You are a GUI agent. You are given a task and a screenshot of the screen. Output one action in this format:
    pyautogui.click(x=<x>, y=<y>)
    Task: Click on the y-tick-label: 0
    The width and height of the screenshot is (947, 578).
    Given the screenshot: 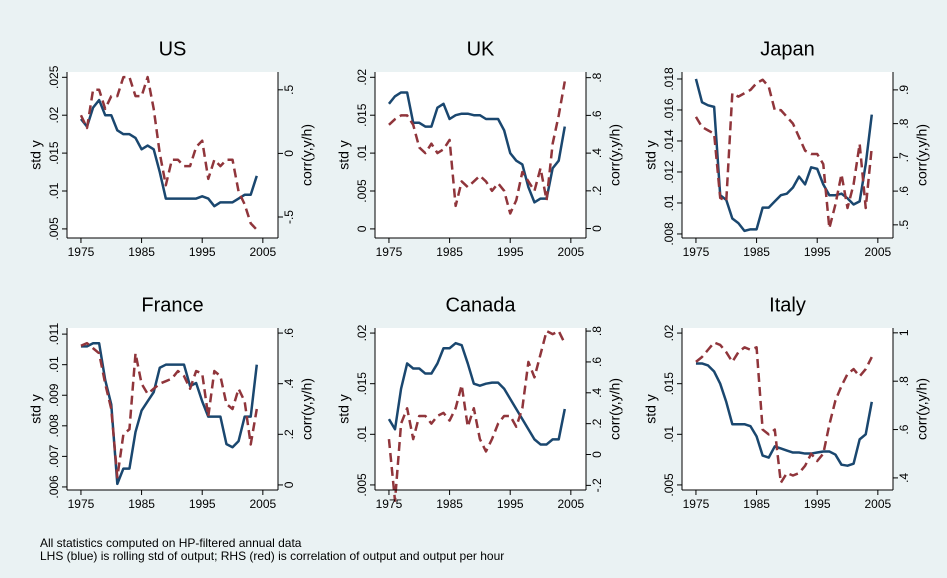 What is the action you would take?
    pyautogui.click(x=362, y=228)
    